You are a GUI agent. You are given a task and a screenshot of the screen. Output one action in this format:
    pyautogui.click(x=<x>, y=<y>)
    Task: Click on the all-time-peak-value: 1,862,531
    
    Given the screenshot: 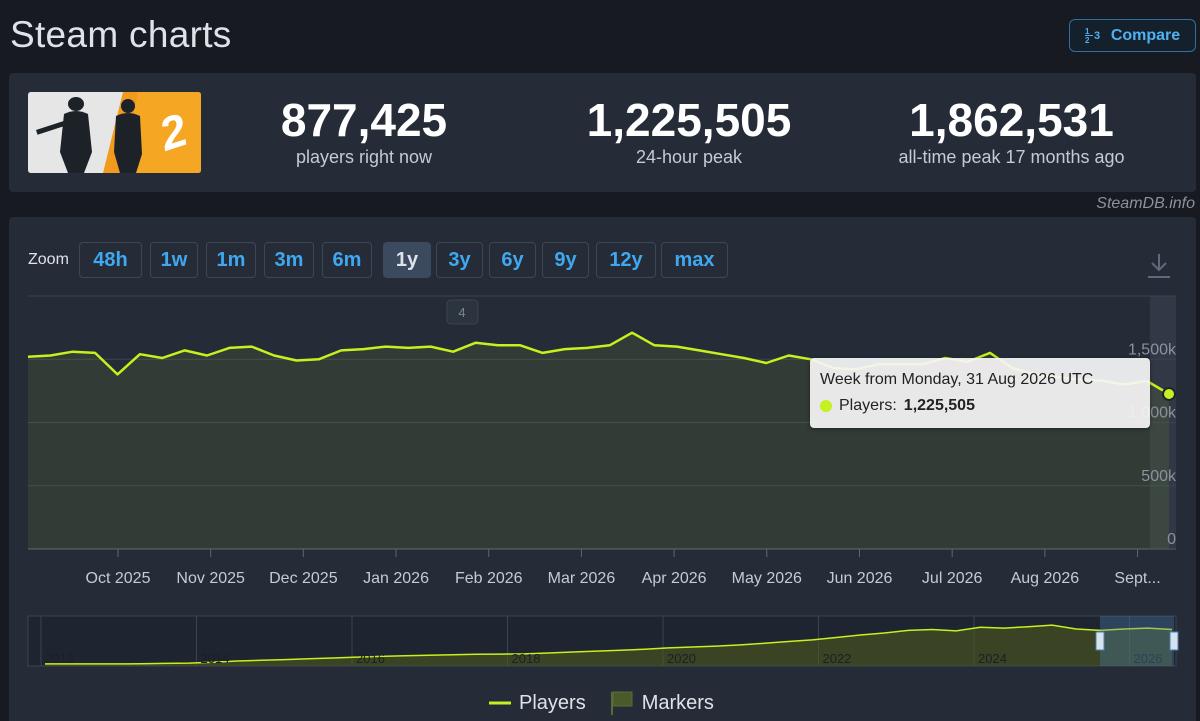 What is the action you would take?
    pyautogui.click(x=1011, y=120)
    